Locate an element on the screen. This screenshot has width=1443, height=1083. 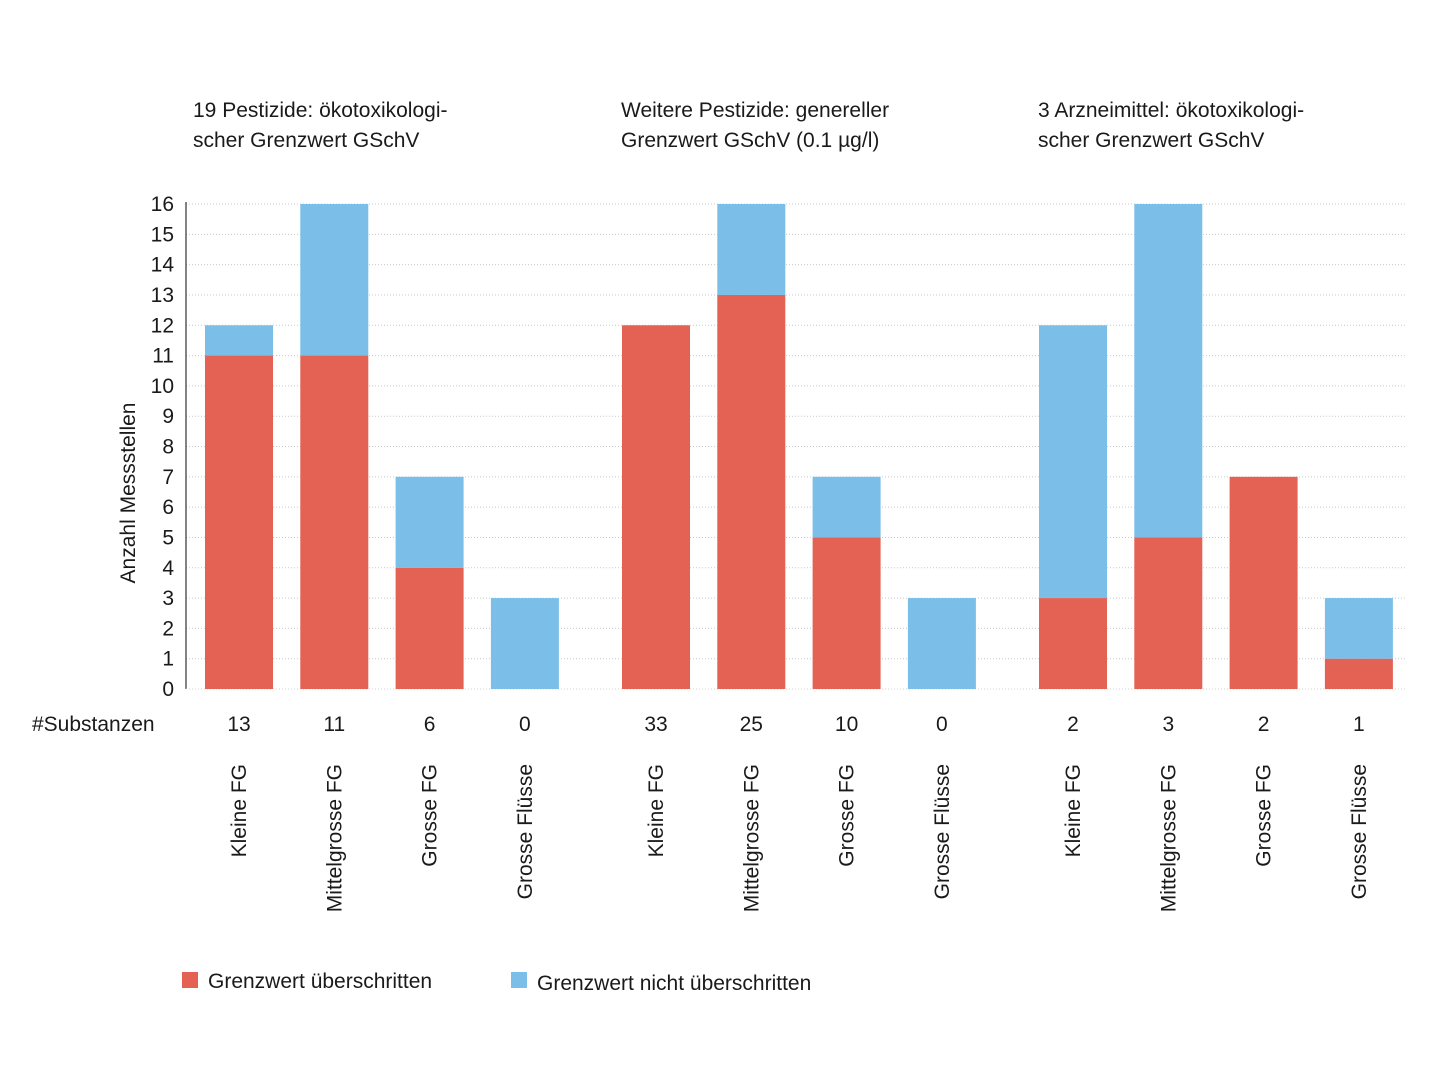
y-tick-label: 1 is located at coordinates (168, 659).